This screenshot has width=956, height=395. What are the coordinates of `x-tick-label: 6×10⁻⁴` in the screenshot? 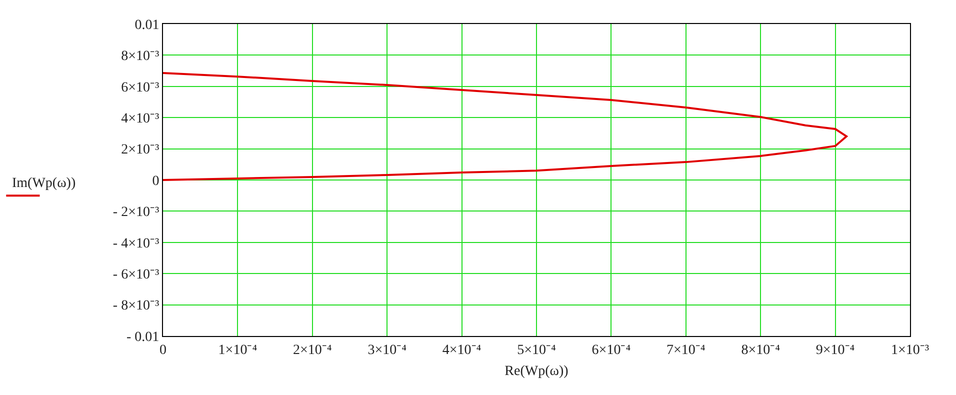 It's located at (611, 350).